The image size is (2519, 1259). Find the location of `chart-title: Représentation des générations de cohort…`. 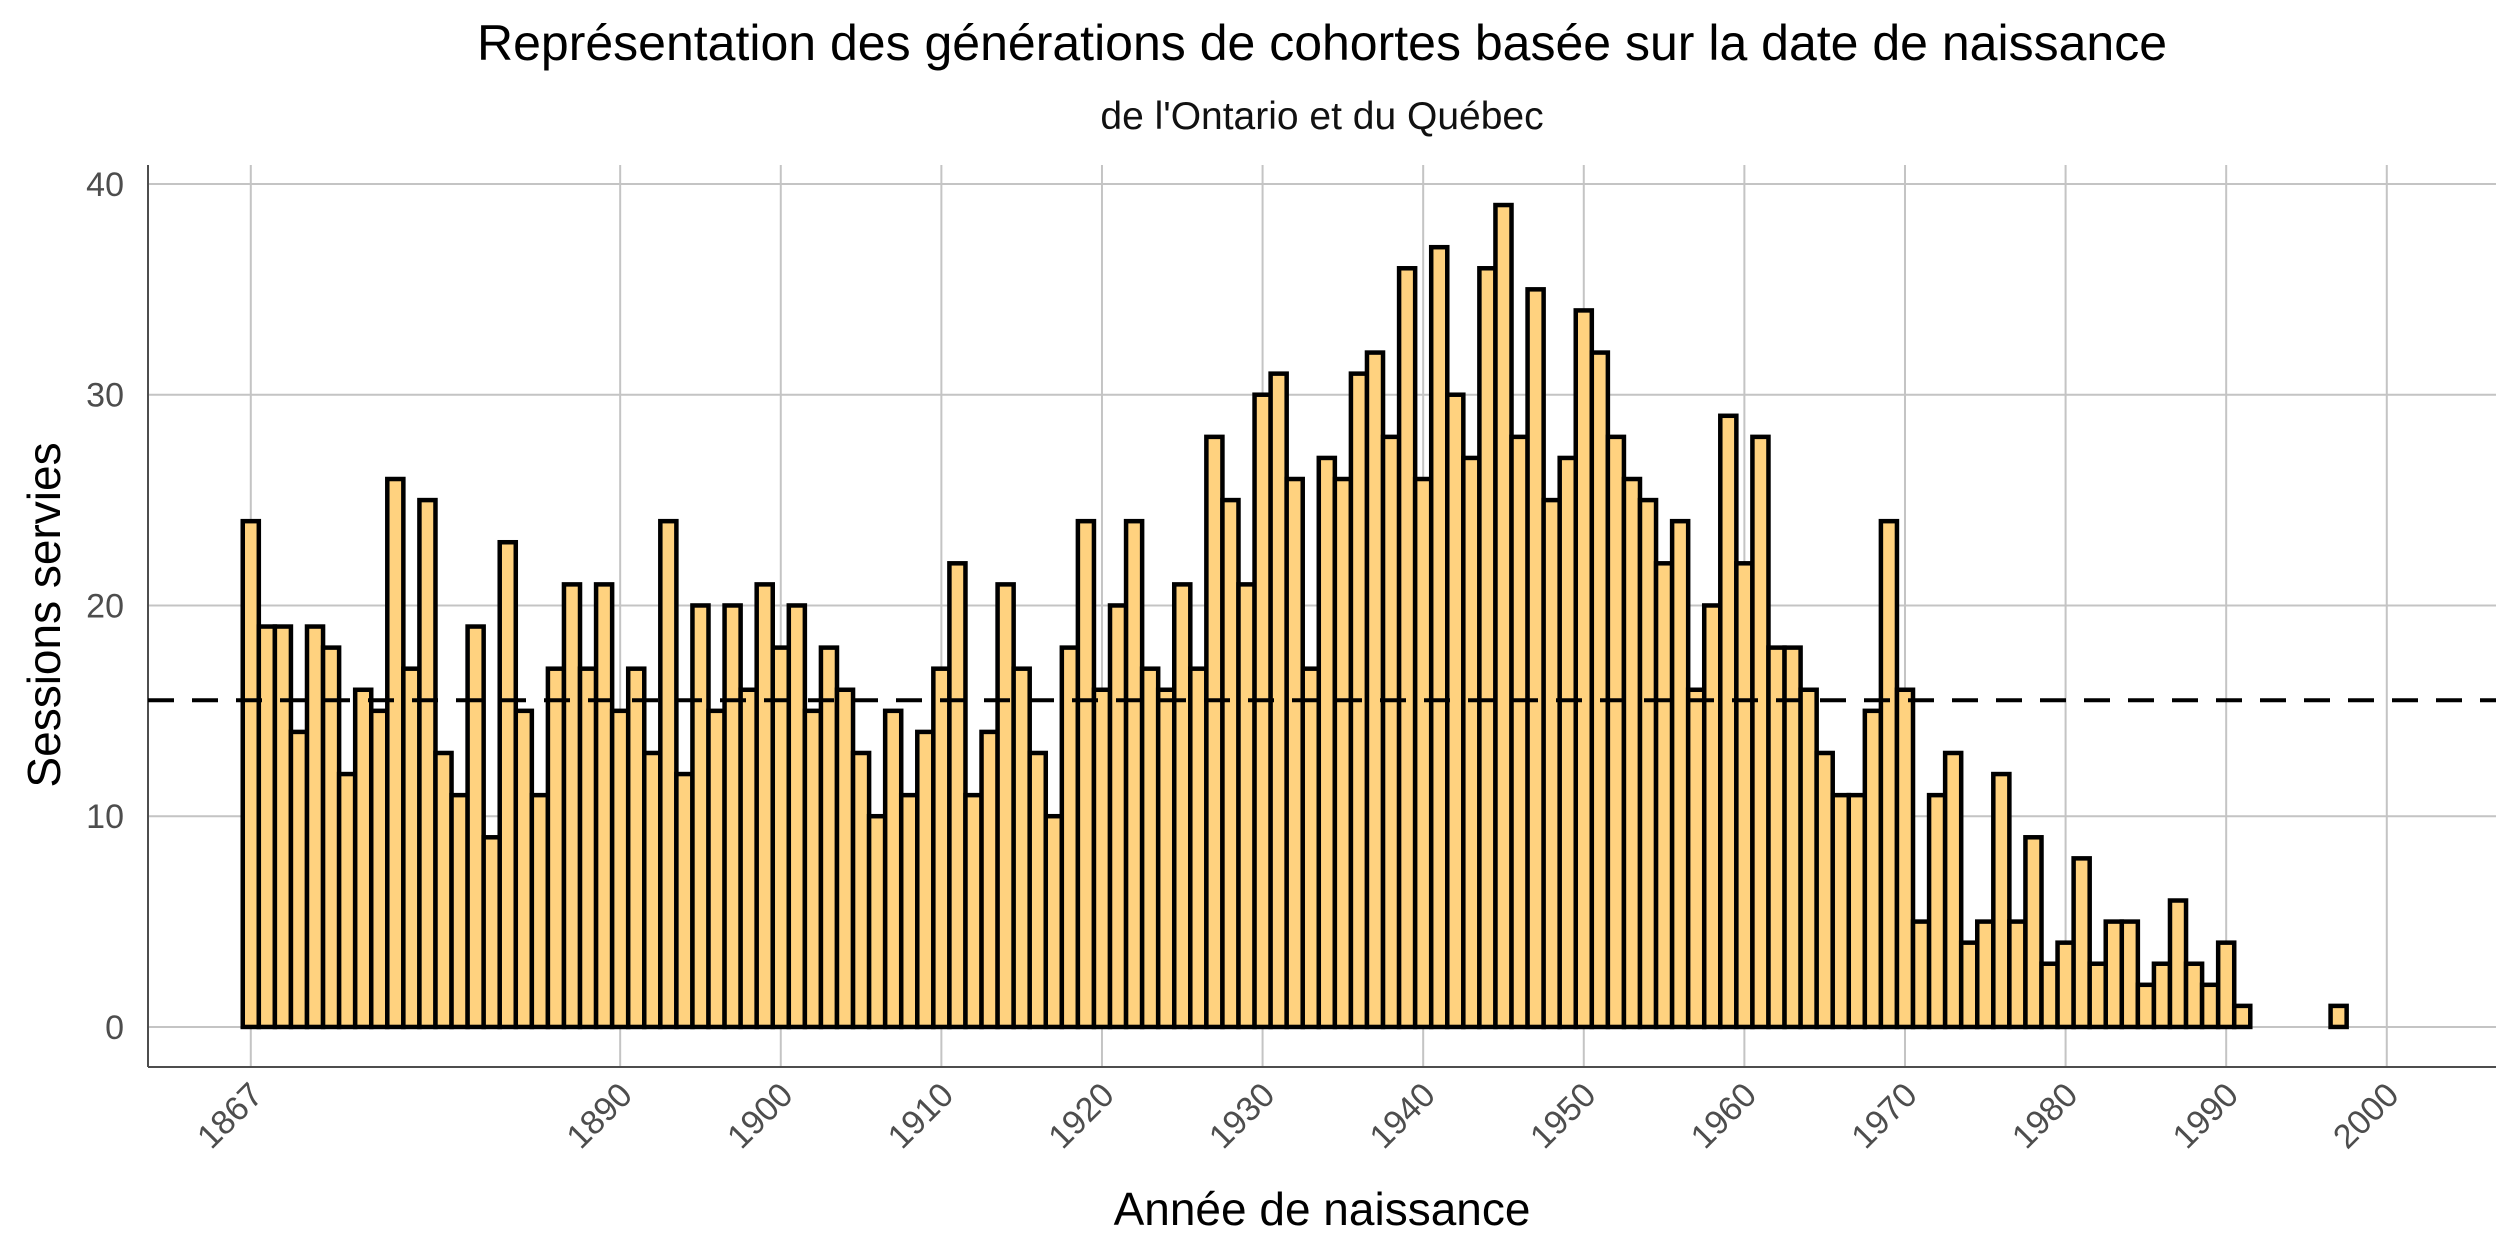

chart-title: Représentation des générations de cohort… is located at coordinates (1322, 43).